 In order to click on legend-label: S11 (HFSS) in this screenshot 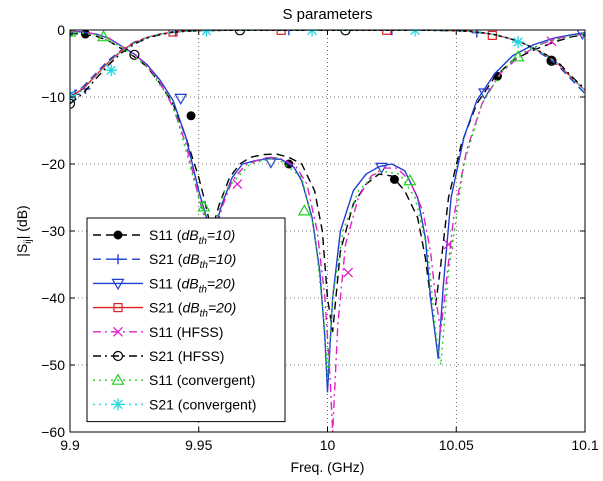, I will do `click(186, 332)`.